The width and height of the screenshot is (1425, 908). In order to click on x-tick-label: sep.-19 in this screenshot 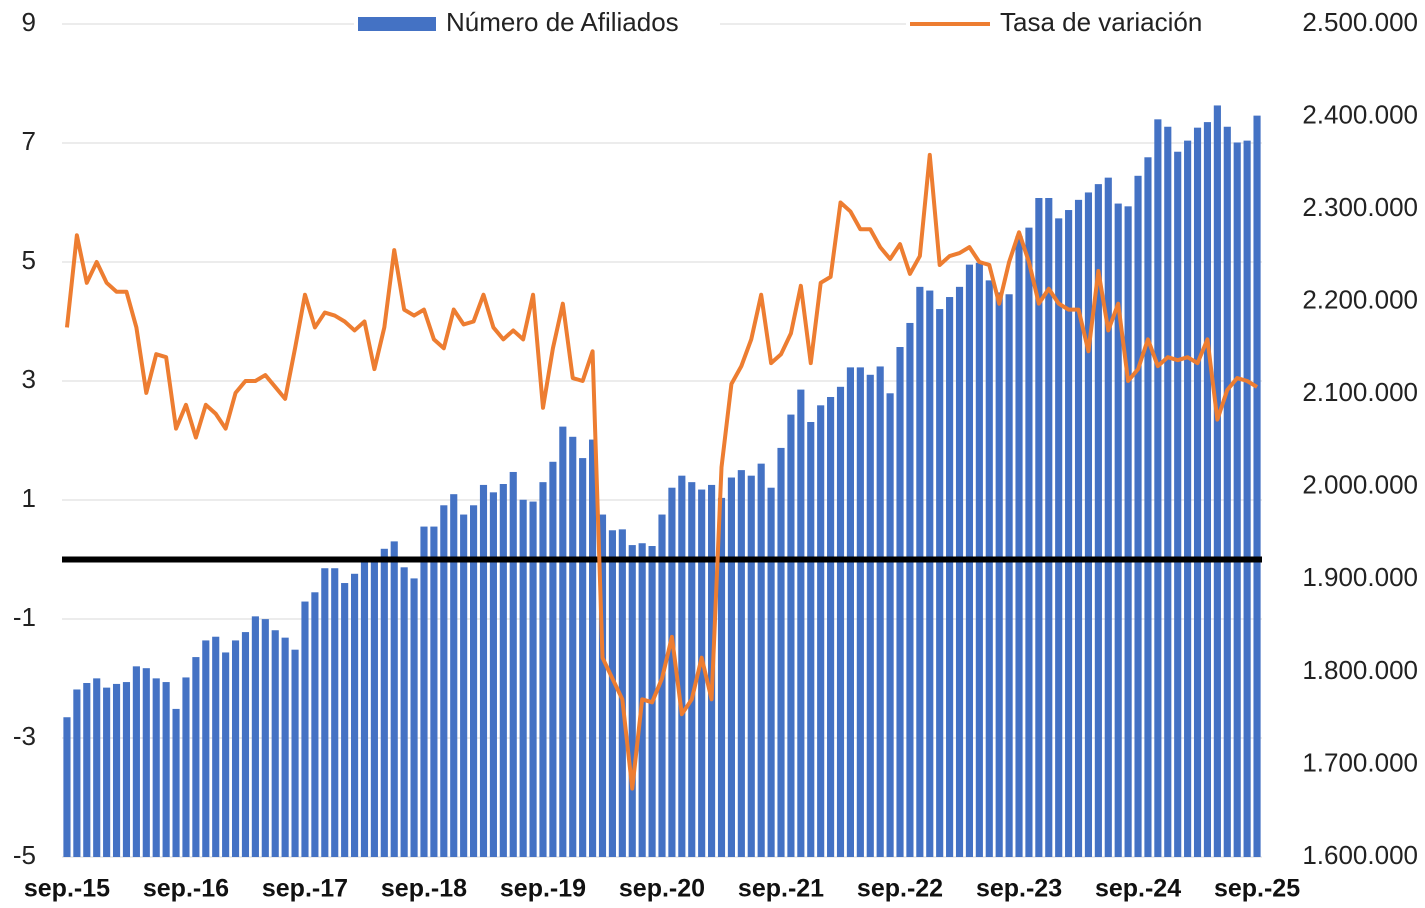, I will do `click(543, 889)`.